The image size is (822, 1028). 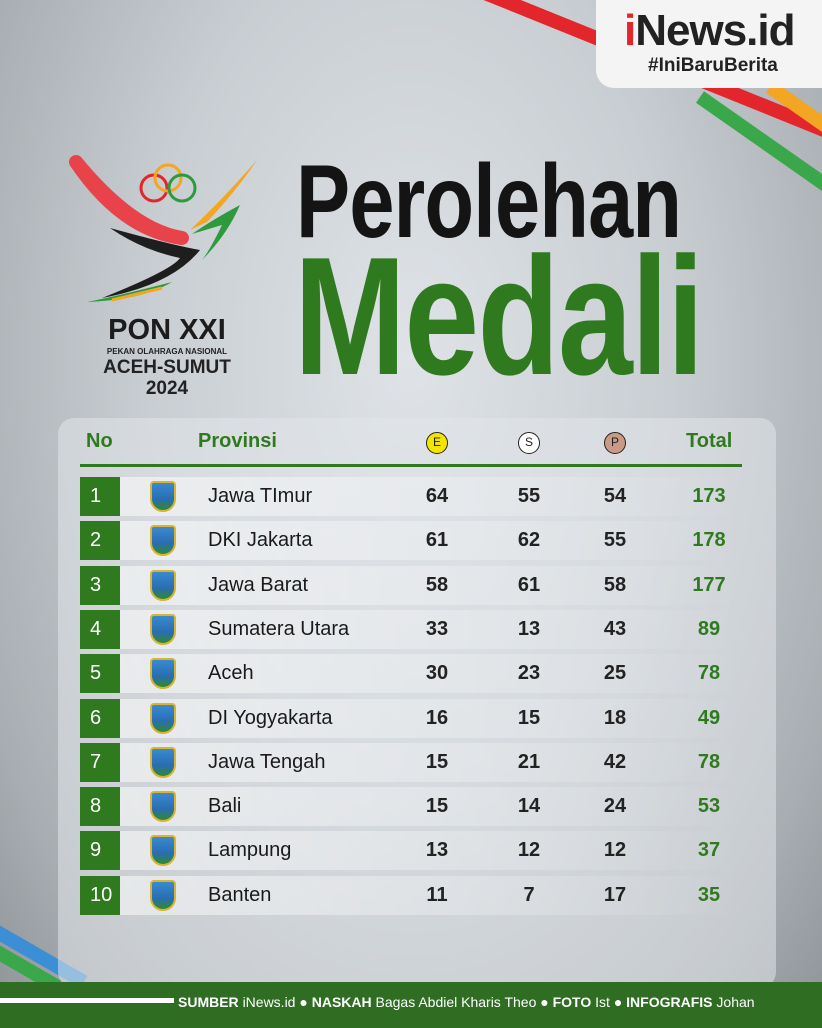 I want to click on credit-label: SUMBER, so click(x=208, y=1002).